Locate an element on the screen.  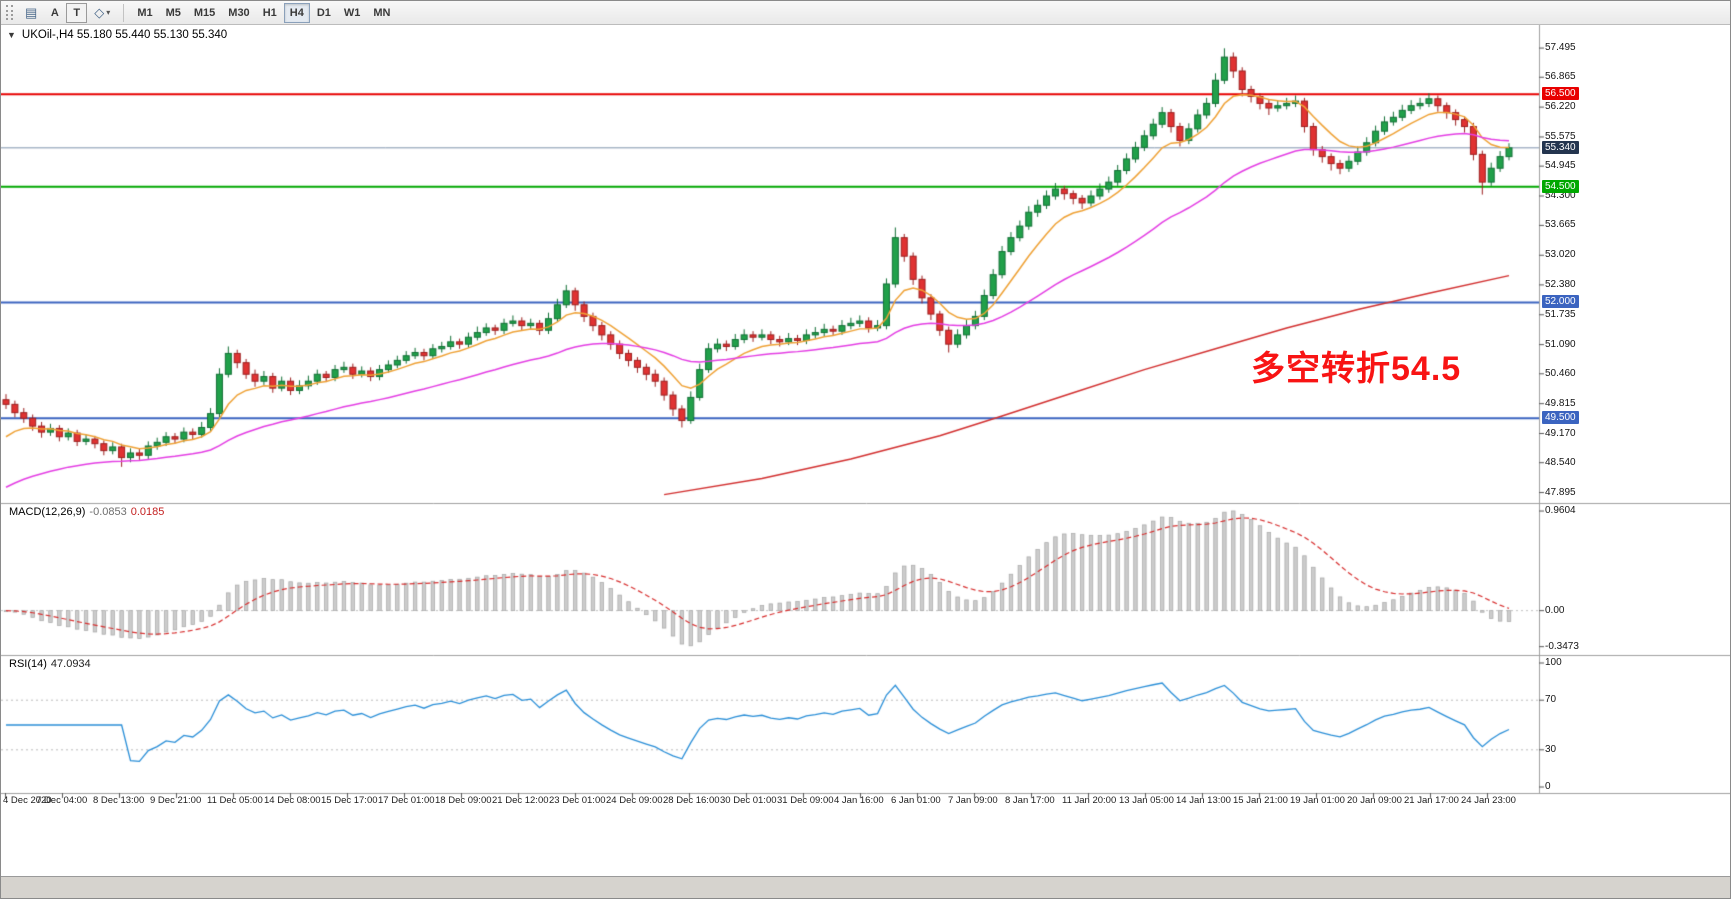
symbol-title-row: ▼ UKOil-,H4 55.180 55.440 55.130 55.340 is located at coordinates (117, 35).